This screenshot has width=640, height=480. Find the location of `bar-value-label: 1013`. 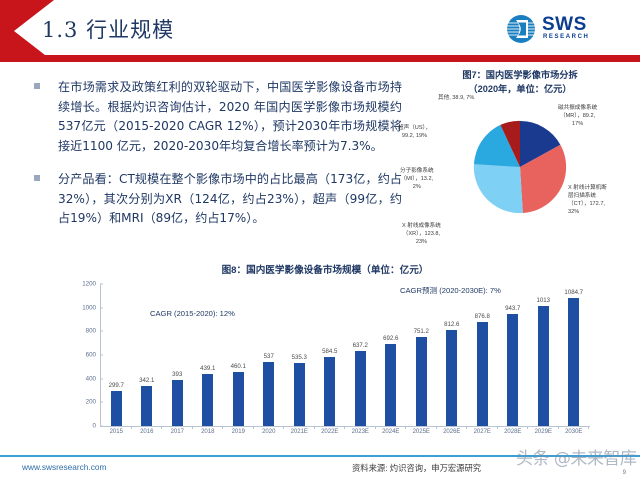

bar-value-label: 1013 is located at coordinates (543, 301).